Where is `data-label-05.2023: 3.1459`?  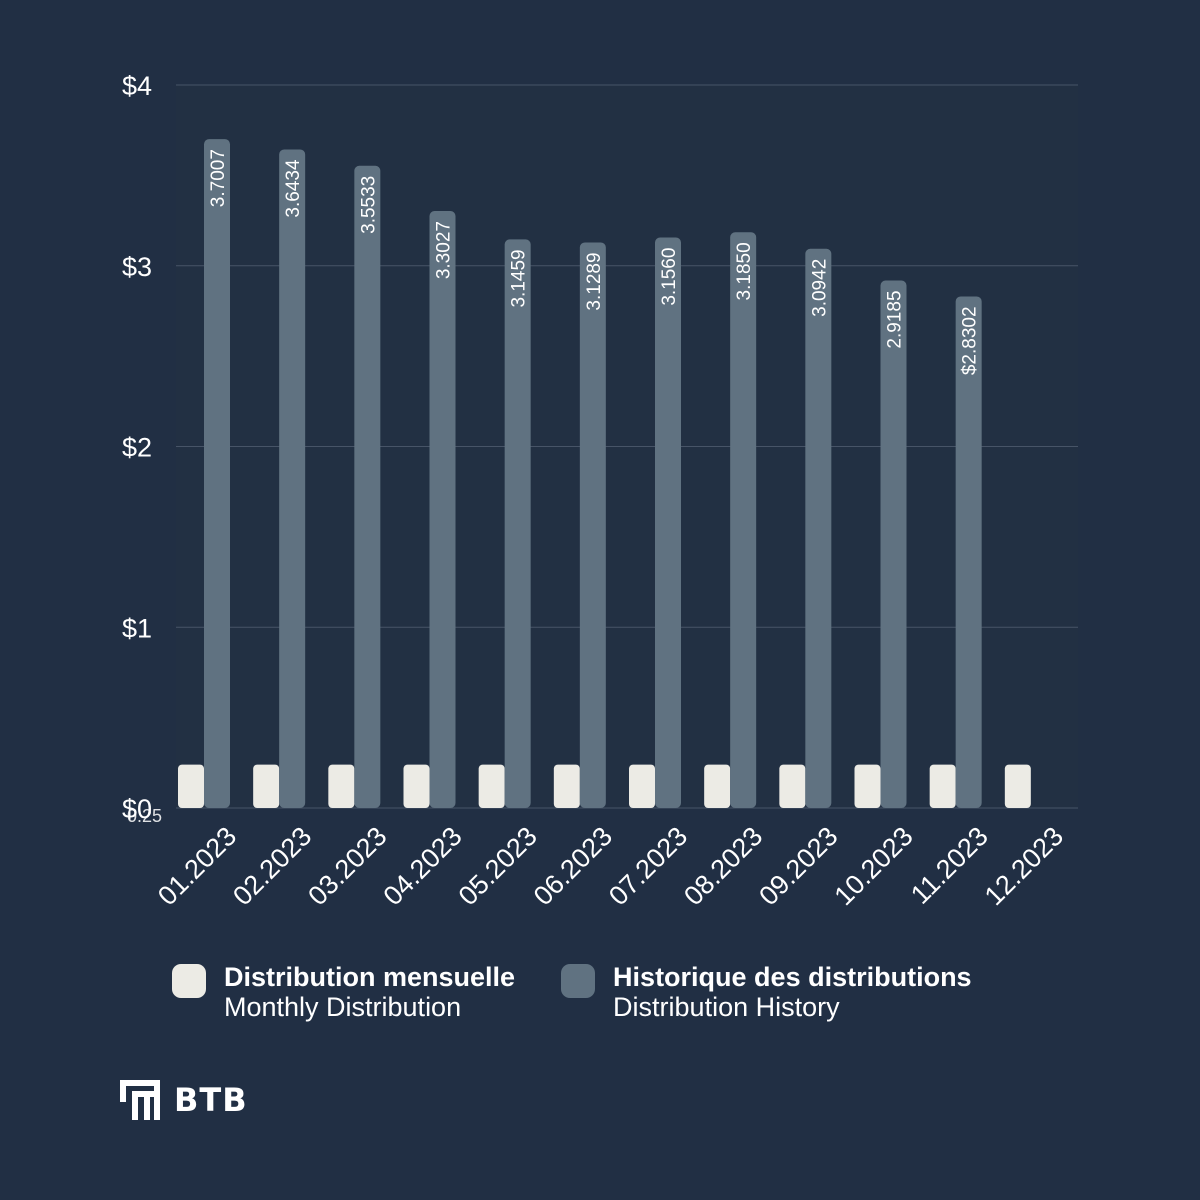 data-label-05.2023: 3.1459 is located at coordinates (519, 278).